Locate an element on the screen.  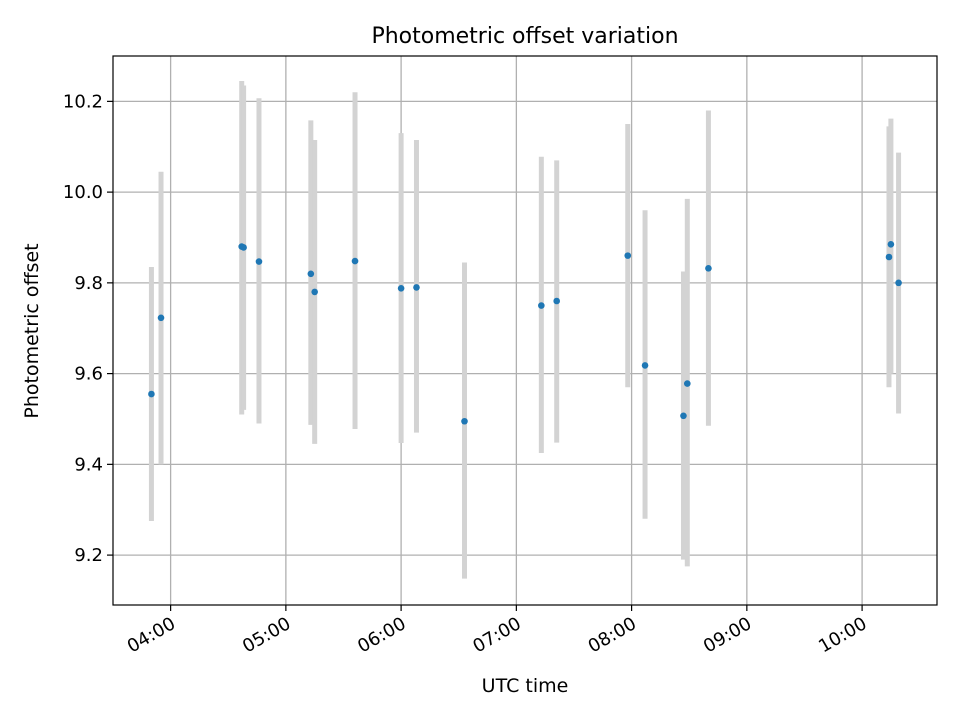
y-tick-label: 10.2 is located at coordinates (83, 101).